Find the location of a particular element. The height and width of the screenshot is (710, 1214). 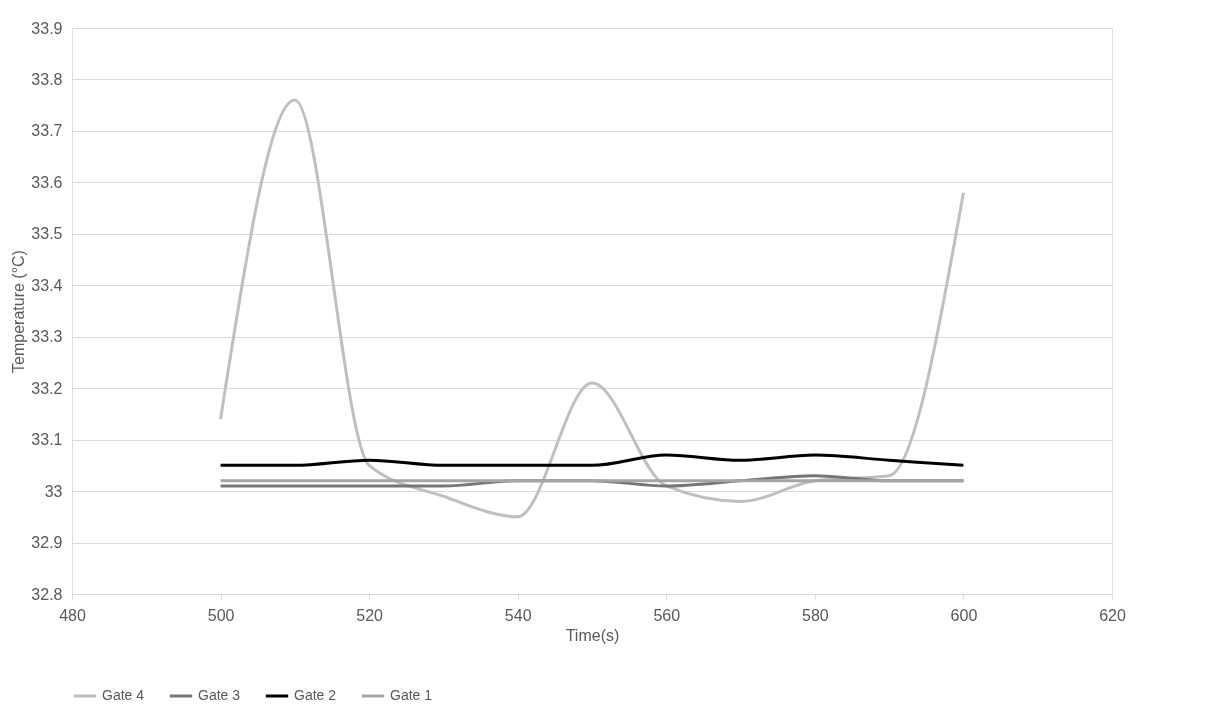

y-axis-title: Temperature (°C) is located at coordinates (19, 311).